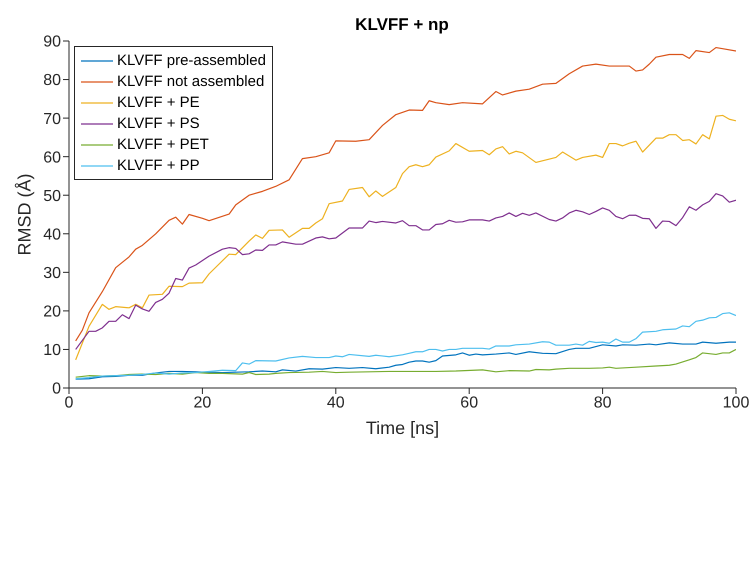 This screenshot has width=755, height=578. I want to click on legend-label: KLVFF not assembled, so click(190, 81).